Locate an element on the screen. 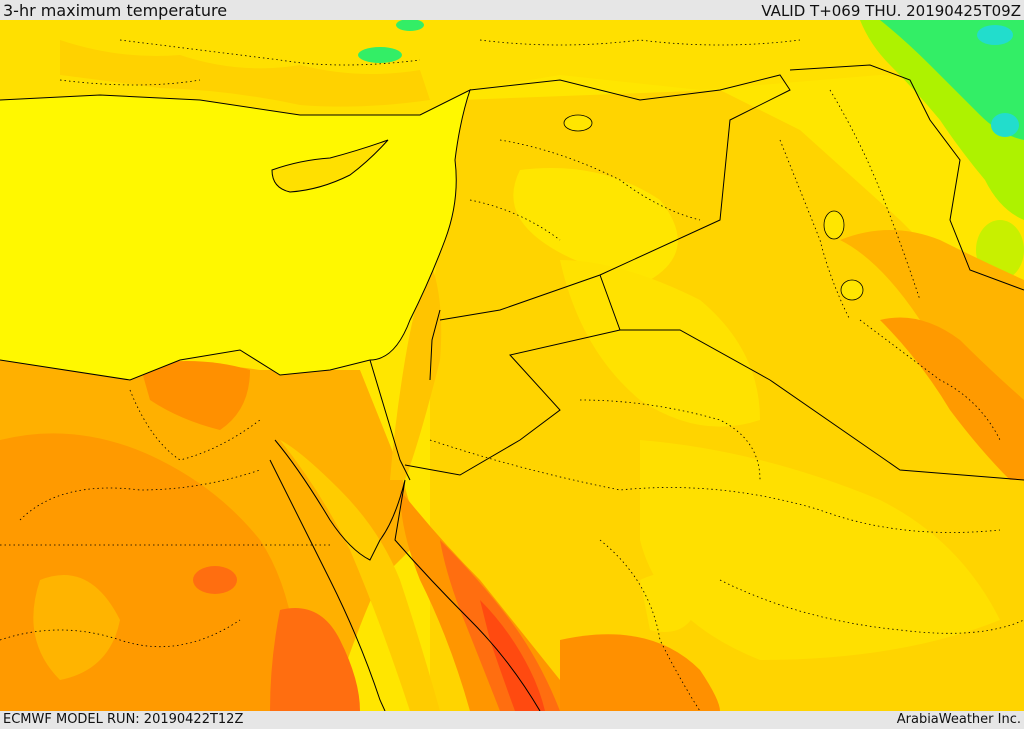 This screenshot has width=1024, height=729. red-sea is located at coordinates (360, 575).